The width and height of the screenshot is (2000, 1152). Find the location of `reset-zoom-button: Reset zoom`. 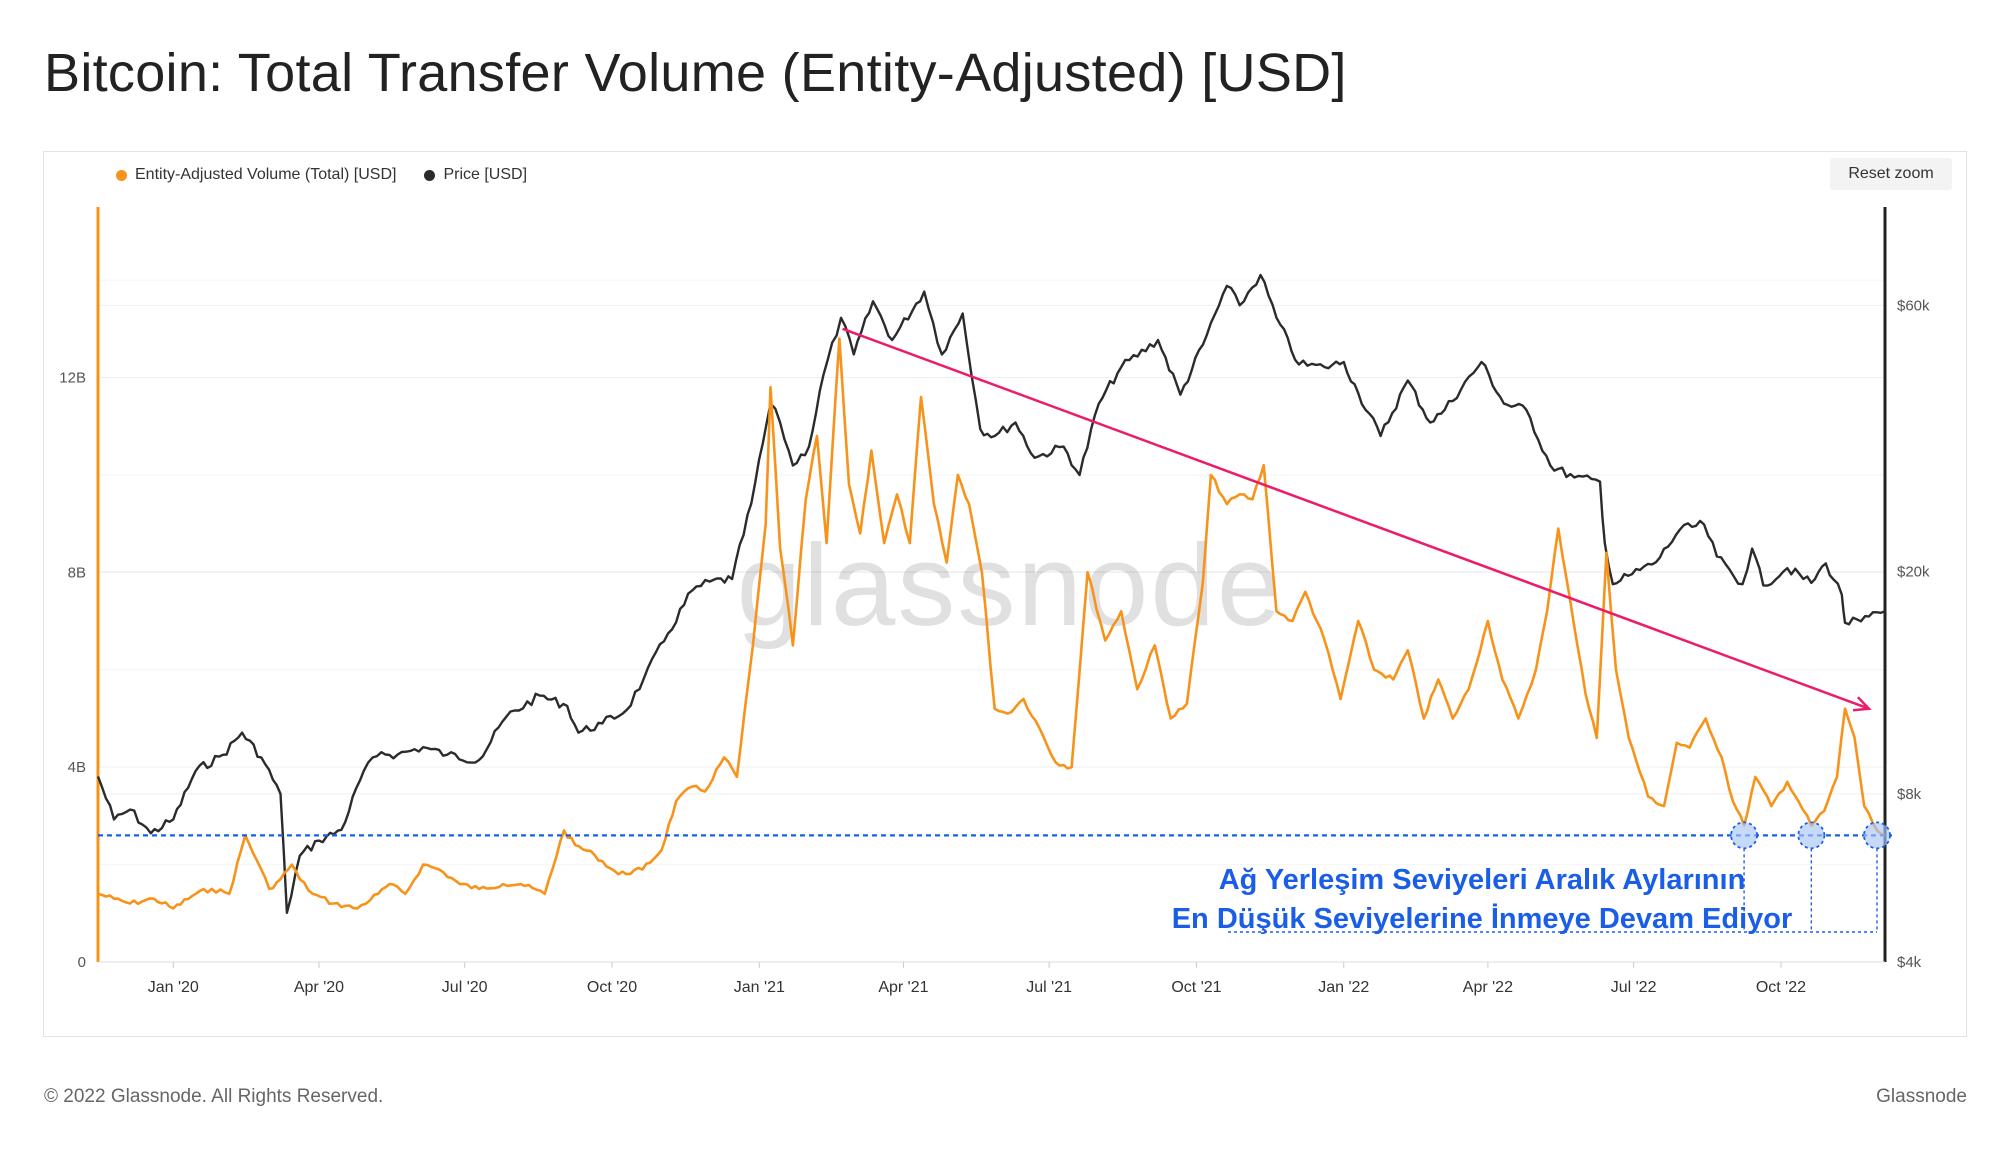

reset-zoom-button: Reset zoom is located at coordinates (1891, 174).